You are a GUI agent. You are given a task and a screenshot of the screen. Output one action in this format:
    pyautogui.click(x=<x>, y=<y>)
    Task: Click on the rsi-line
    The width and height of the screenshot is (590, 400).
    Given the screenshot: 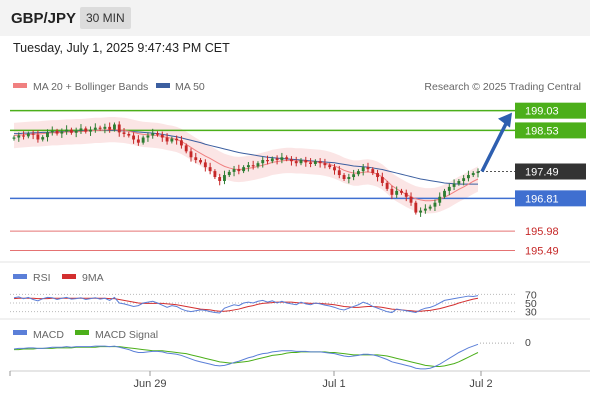 What is the action you would take?
    pyautogui.click(x=246, y=304)
    